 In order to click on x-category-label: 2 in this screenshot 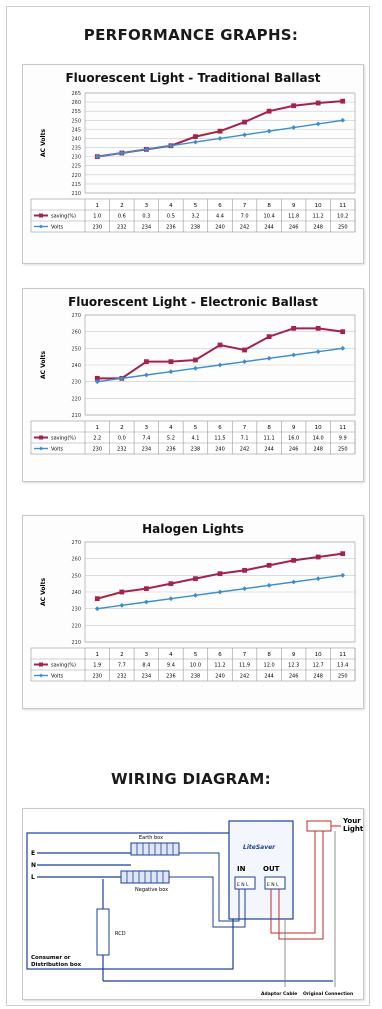, I will do `click(122, 428)`.